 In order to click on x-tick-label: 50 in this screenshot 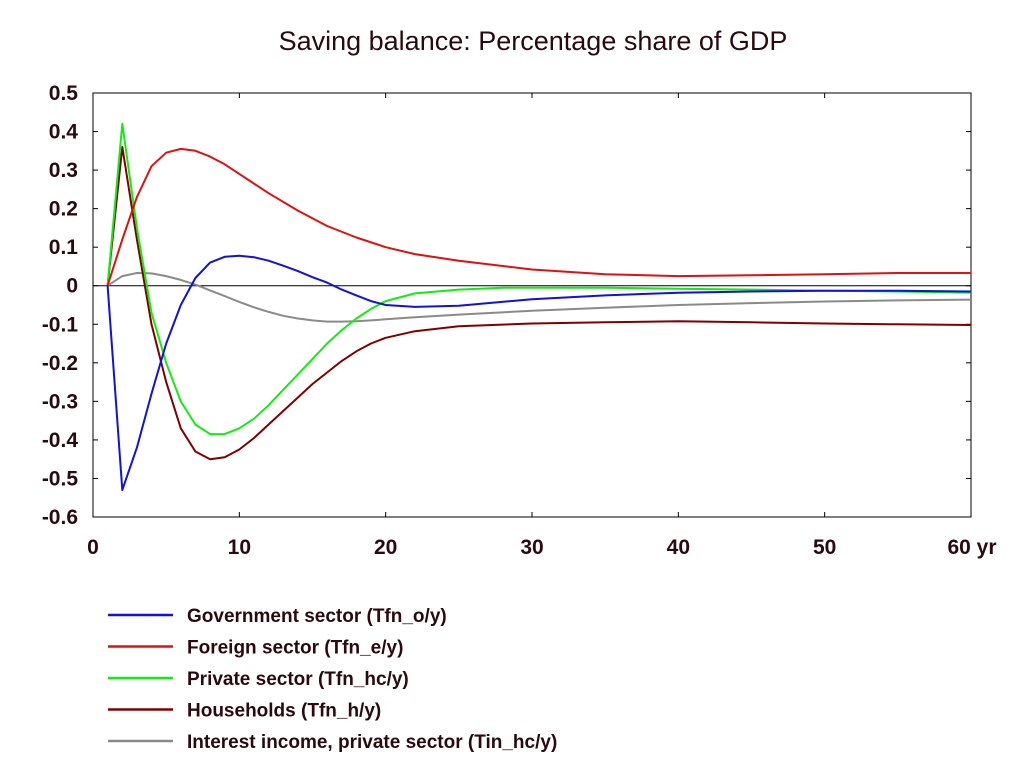, I will do `click(824, 547)`.